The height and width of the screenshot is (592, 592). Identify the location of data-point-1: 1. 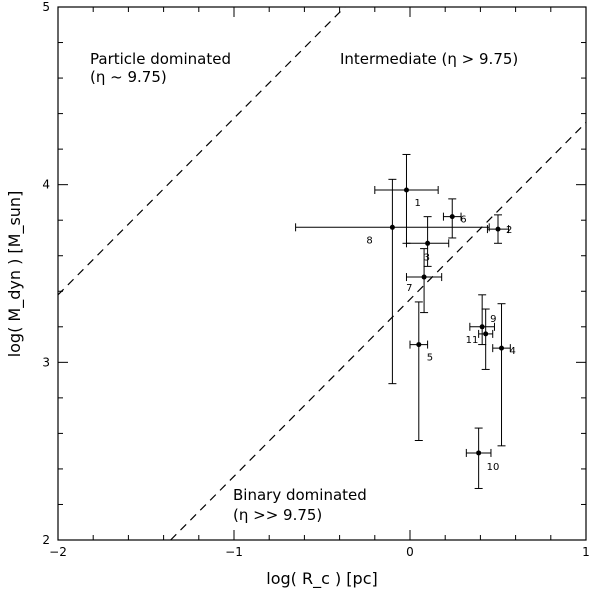
(406, 198).